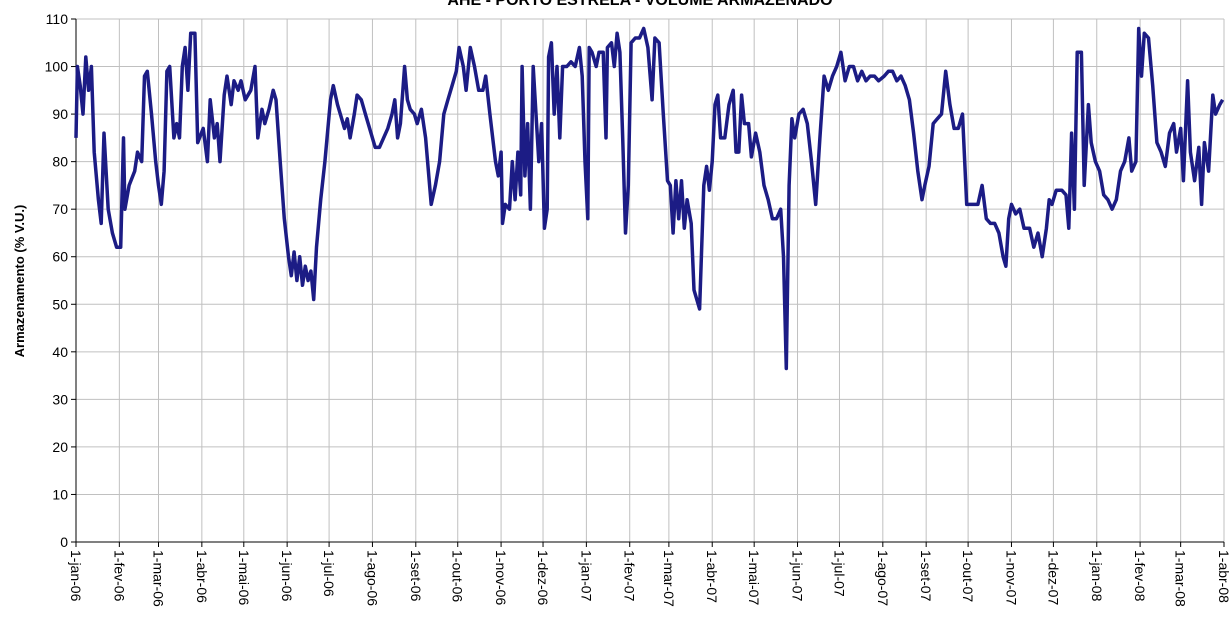  I want to click on x-tick-label: 1-nov-07, so click(1011, 577).